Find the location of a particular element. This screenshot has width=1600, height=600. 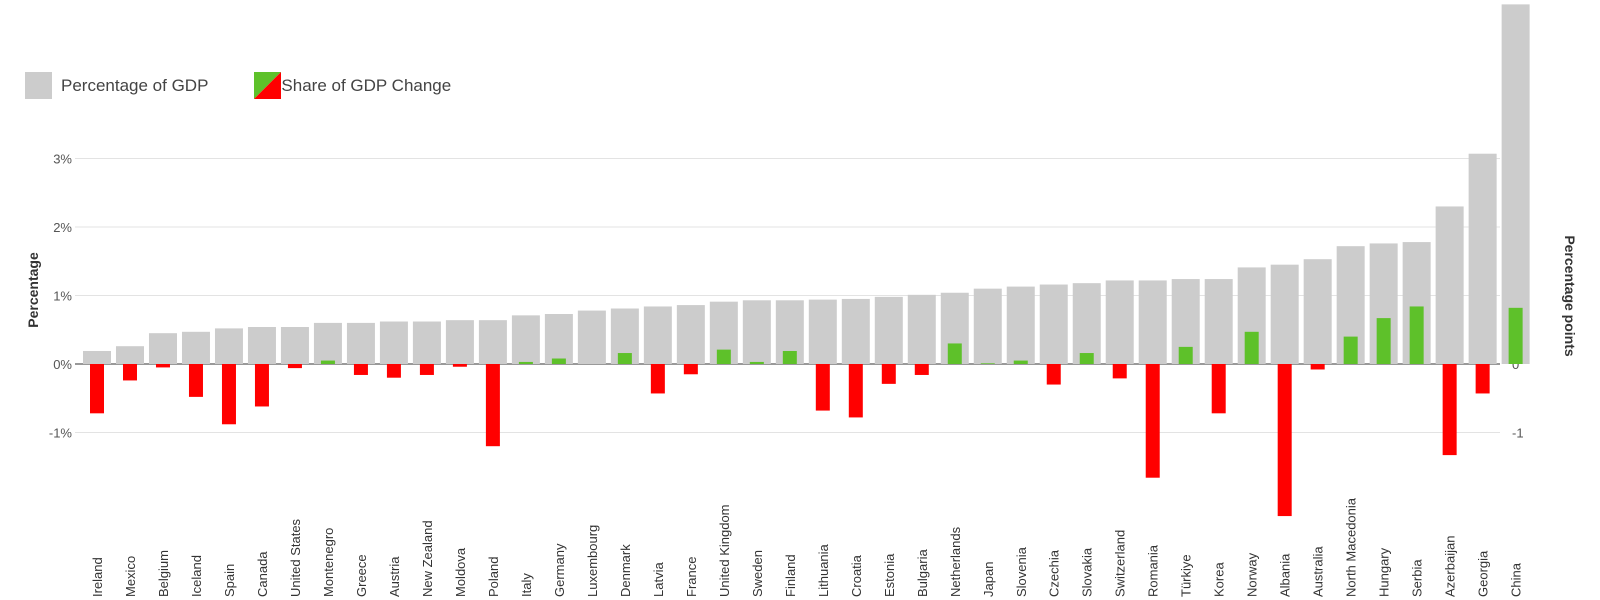

y-tick-left: 0% is located at coordinates (62, 364).